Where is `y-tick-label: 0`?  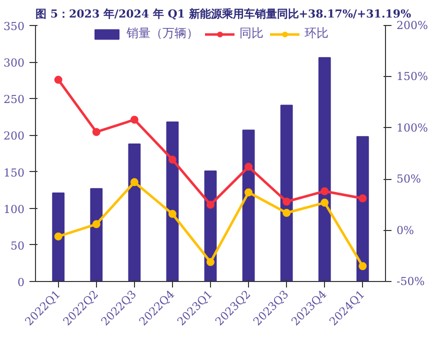 y-tick-label: 0 is located at coordinates (21, 282).